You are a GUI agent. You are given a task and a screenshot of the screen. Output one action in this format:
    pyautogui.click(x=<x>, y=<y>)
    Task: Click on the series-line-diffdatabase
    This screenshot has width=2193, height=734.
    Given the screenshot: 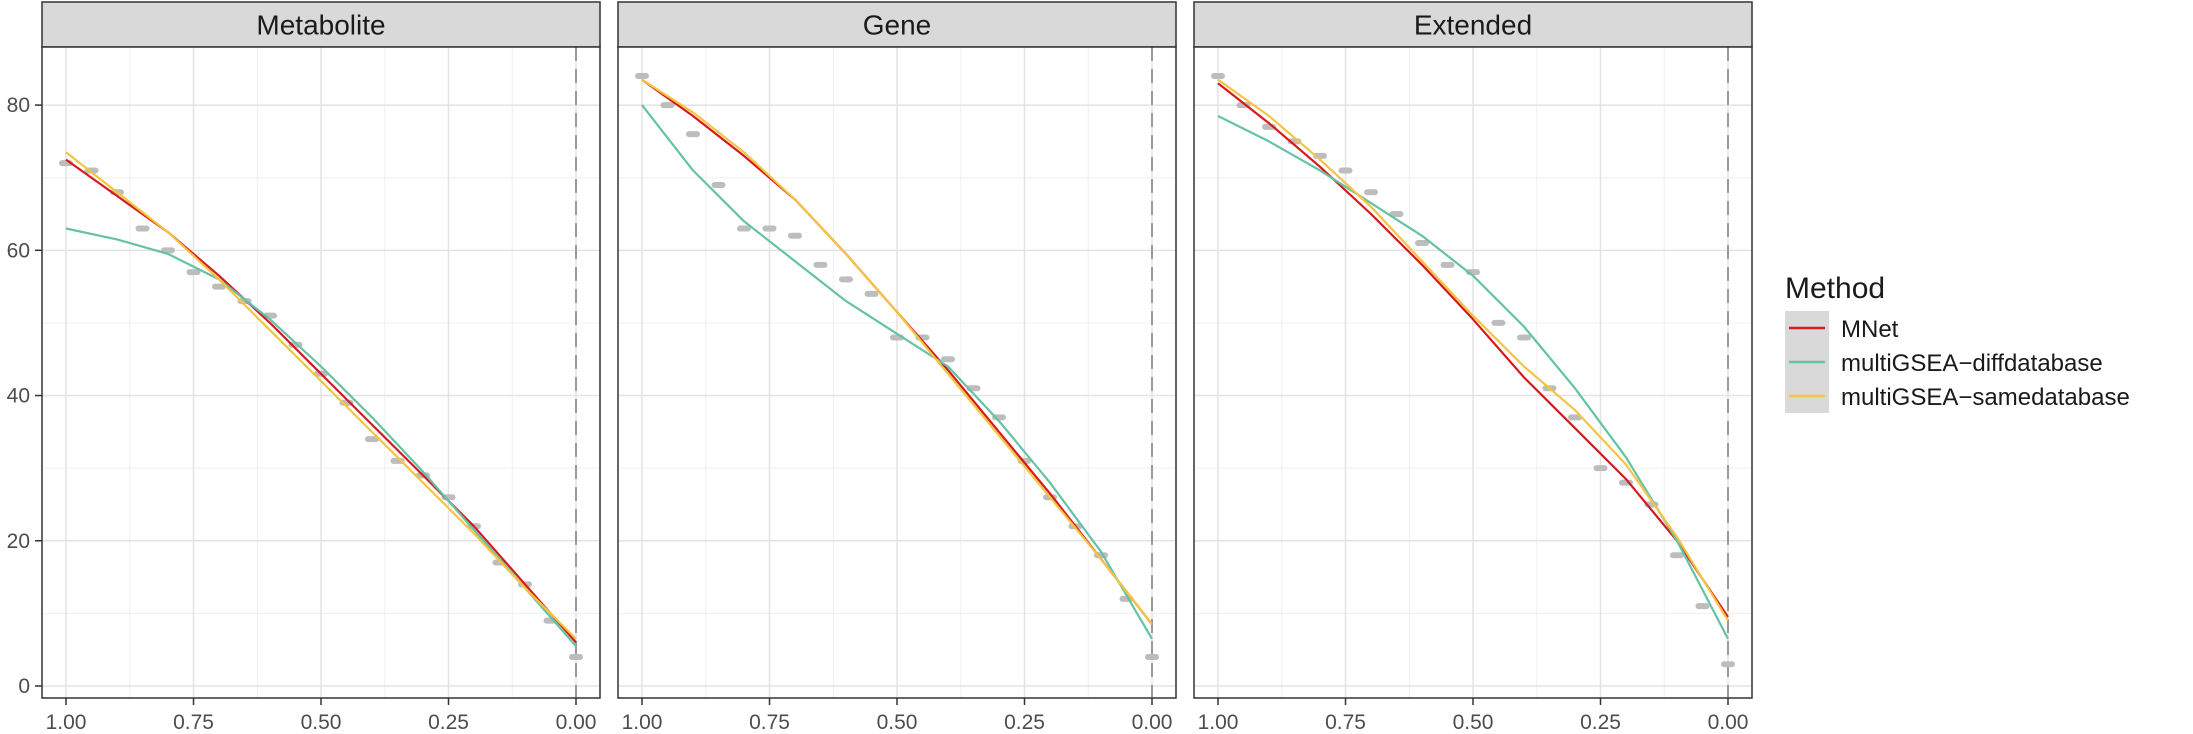 What is the action you would take?
    pyautogui.click(x=321, y=437)
    